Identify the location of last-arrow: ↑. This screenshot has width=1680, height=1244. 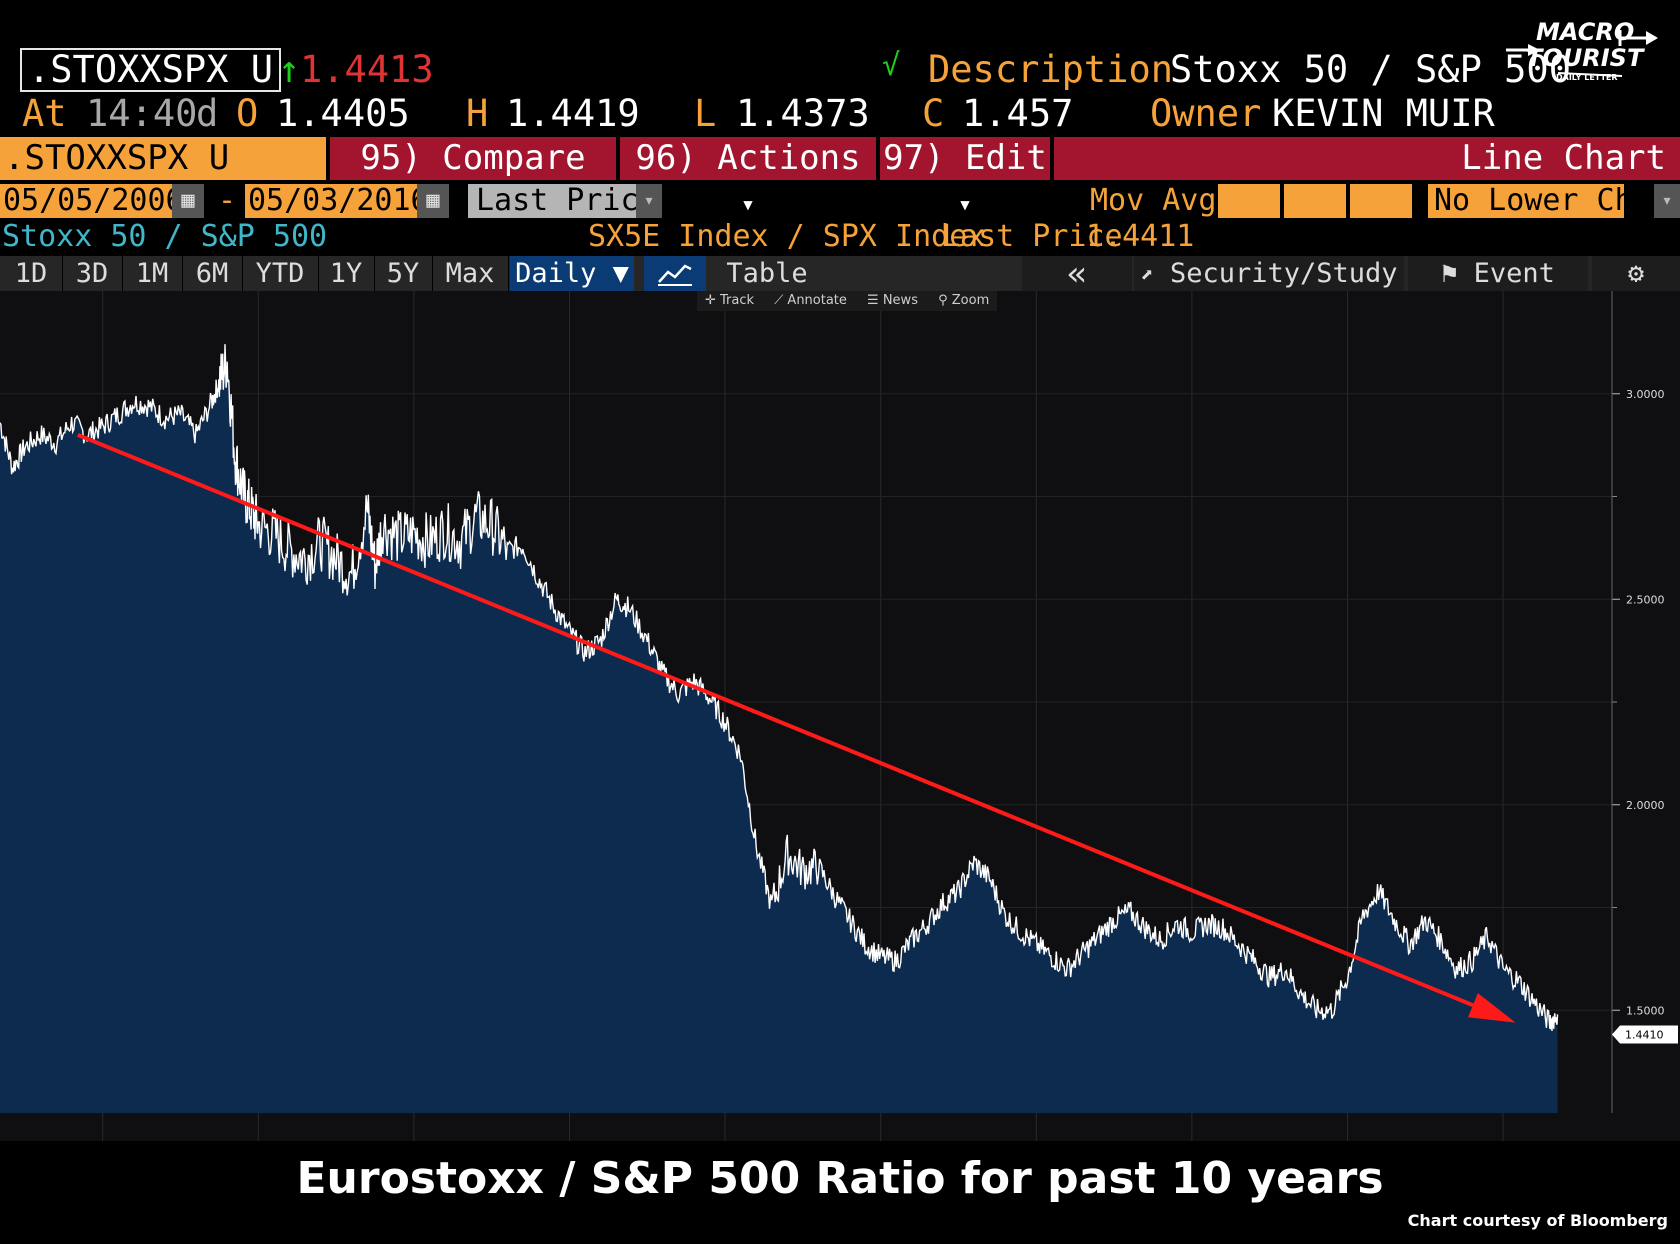
(289, 69).